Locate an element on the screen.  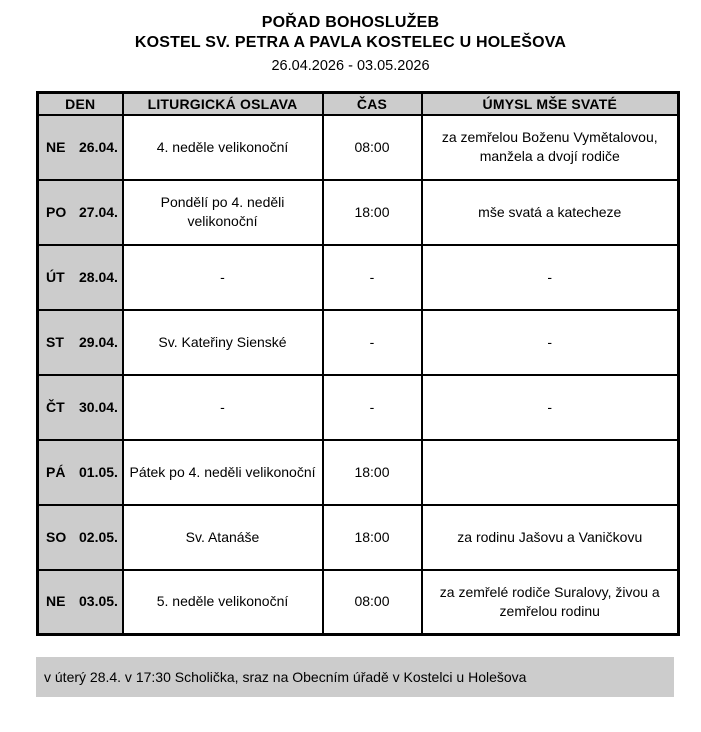
day-date: 26.04. is located at coordinates (98, 146).